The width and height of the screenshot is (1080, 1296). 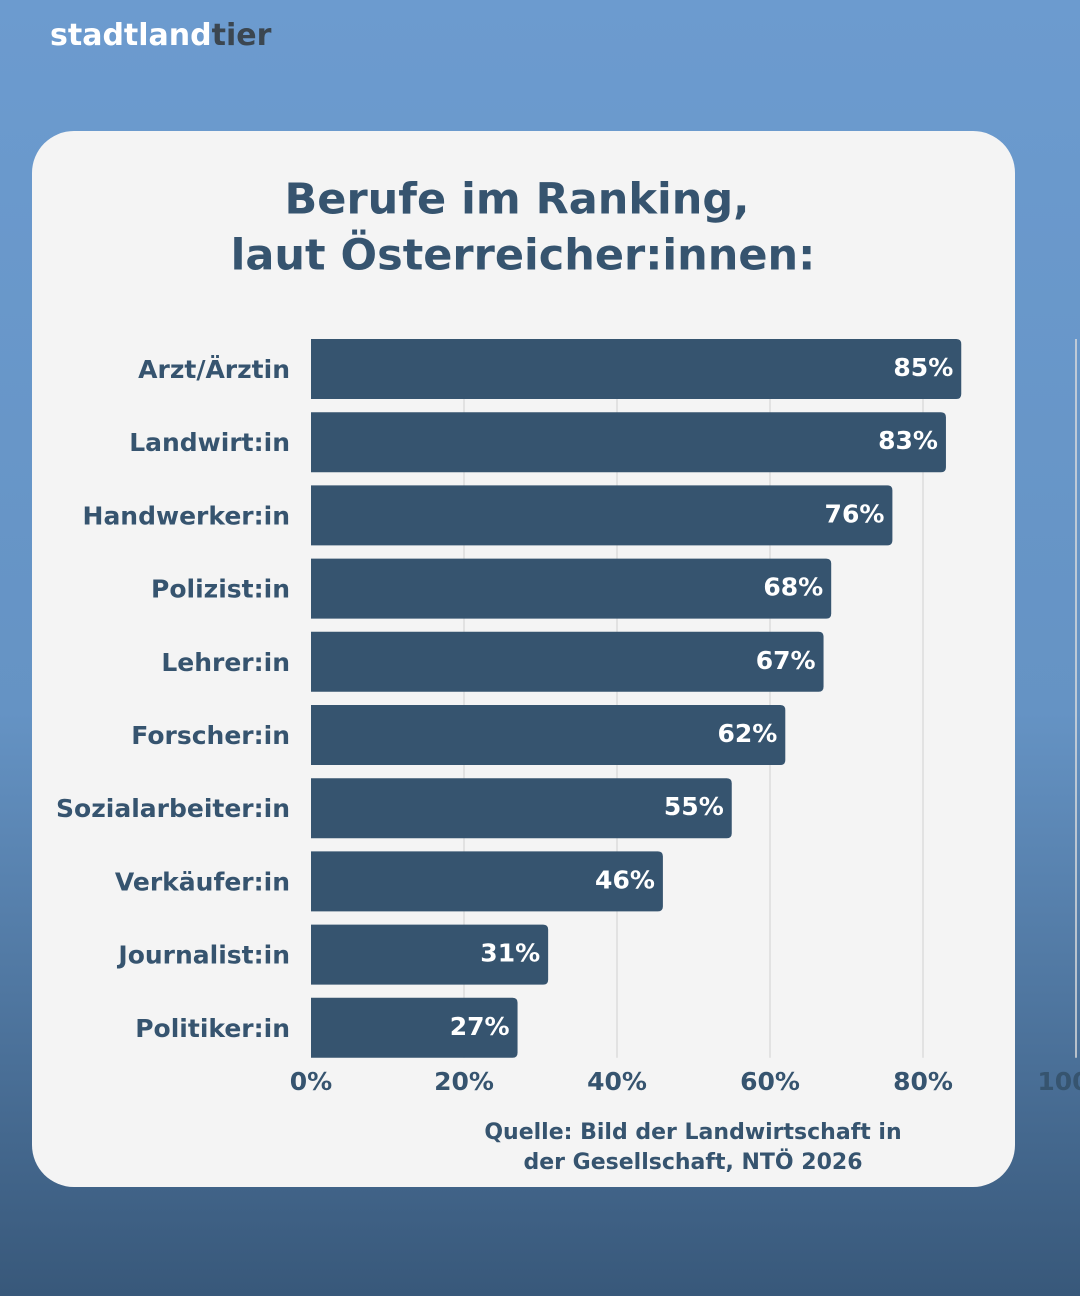 What do you see at coordinates (692, 1162) in the screenshot?
I see `source: der Gesellschaft, NTÖ 2026` at bounding box center [692, 1162].